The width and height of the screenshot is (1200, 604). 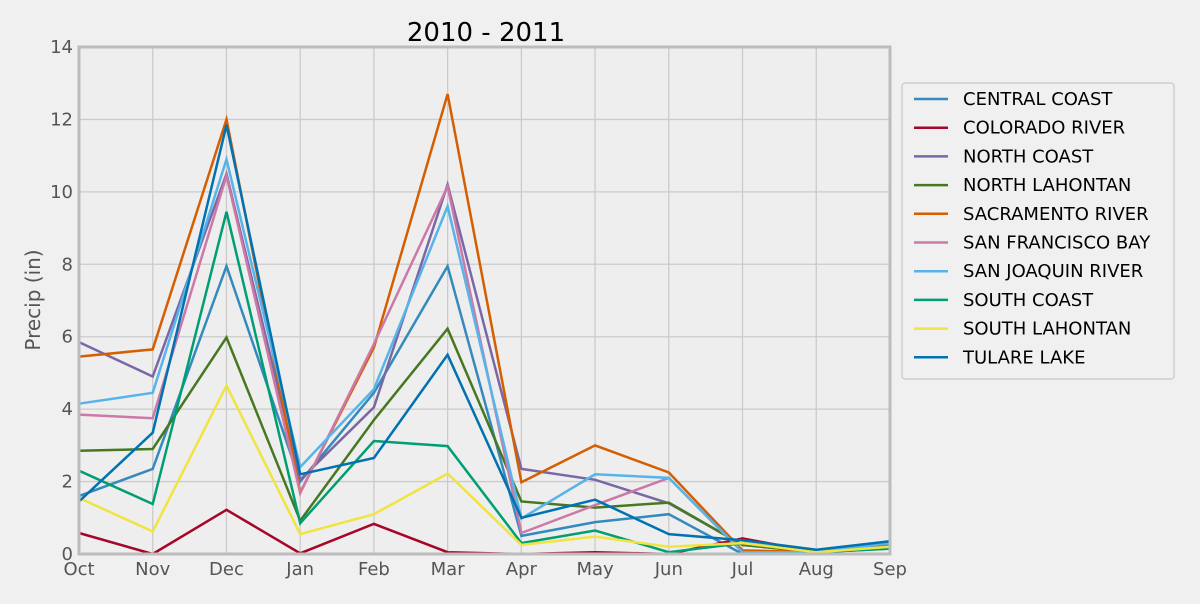 I want to click on y-axis-label: Precip (in), so click(x=33, y=299).